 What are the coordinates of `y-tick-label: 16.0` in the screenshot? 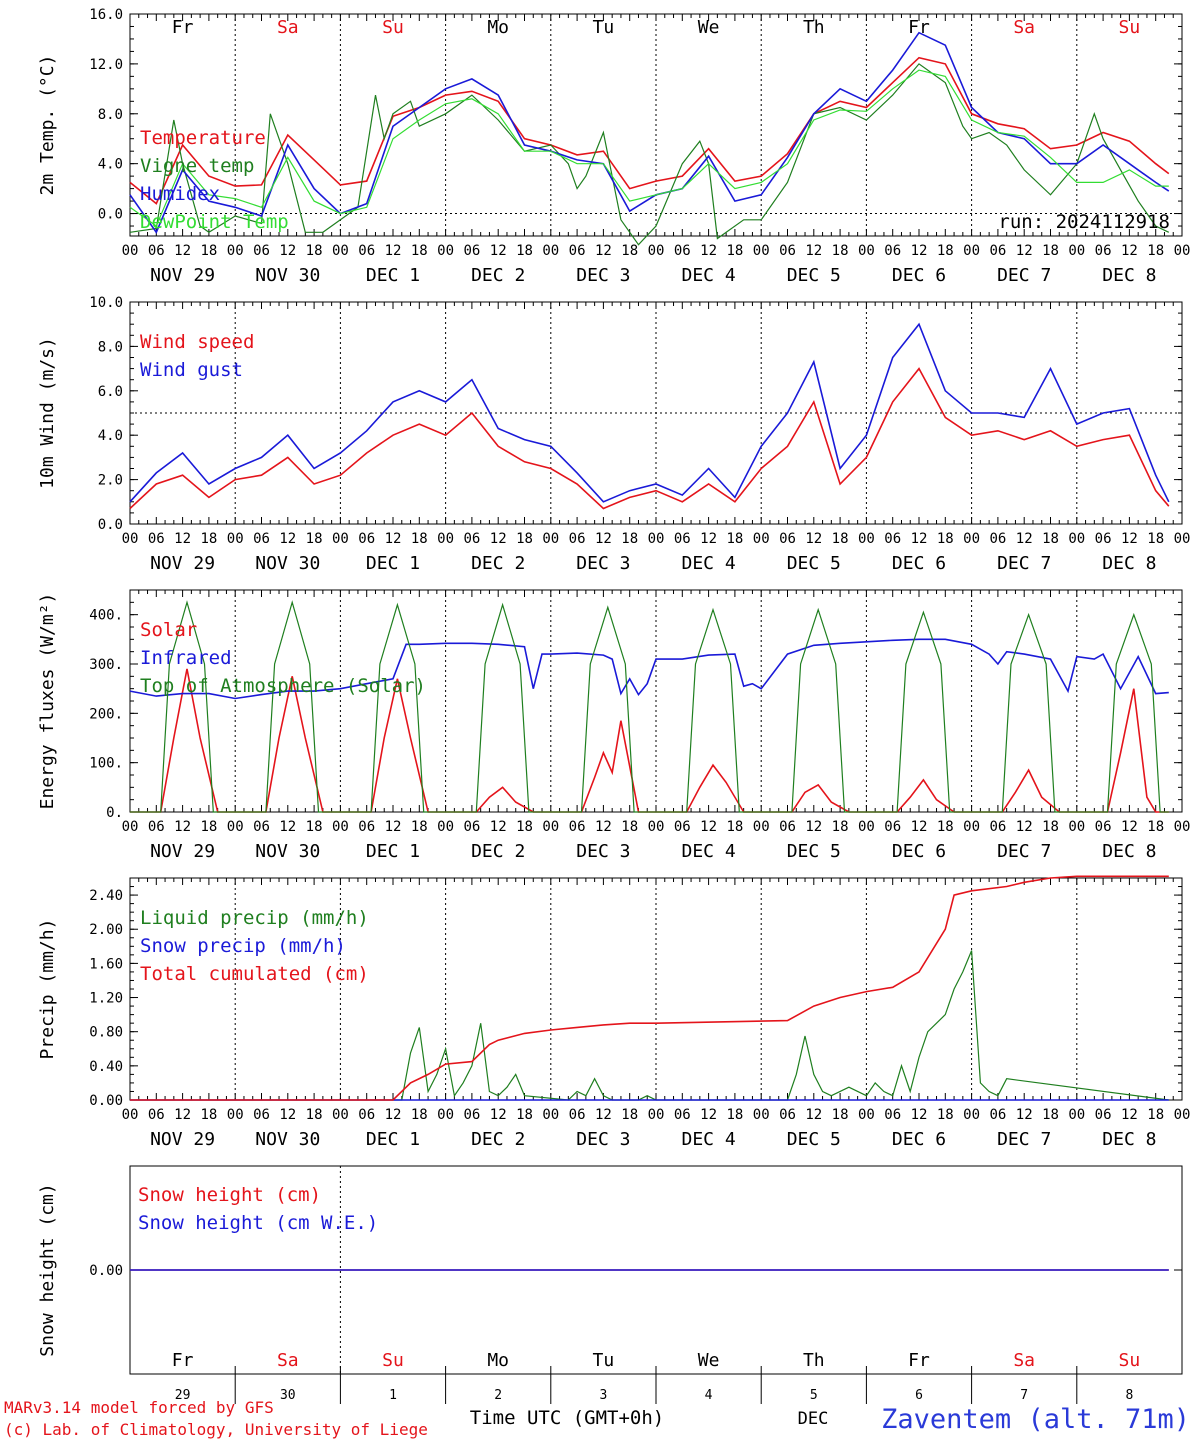 It's located at (106, 15).